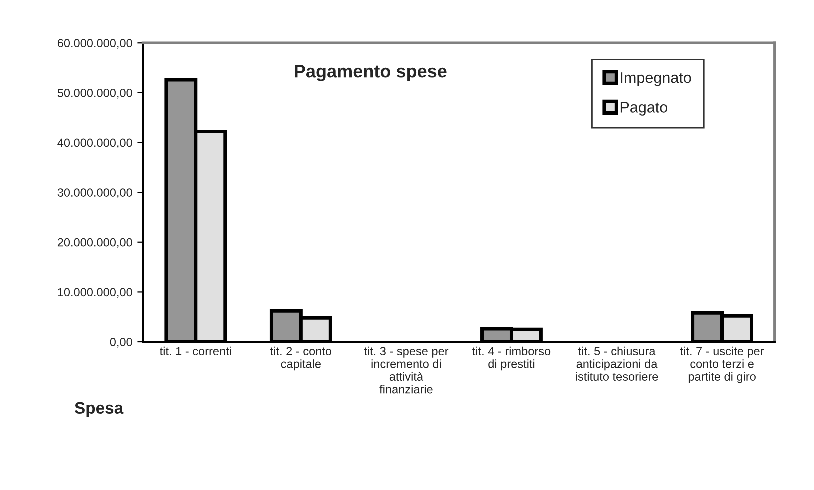  Describe the element at coordinates (722, 365) in the screenshot. I see `x-tick-label: tit. 7 - uscite per conto terzi e partite di giro` at that location.